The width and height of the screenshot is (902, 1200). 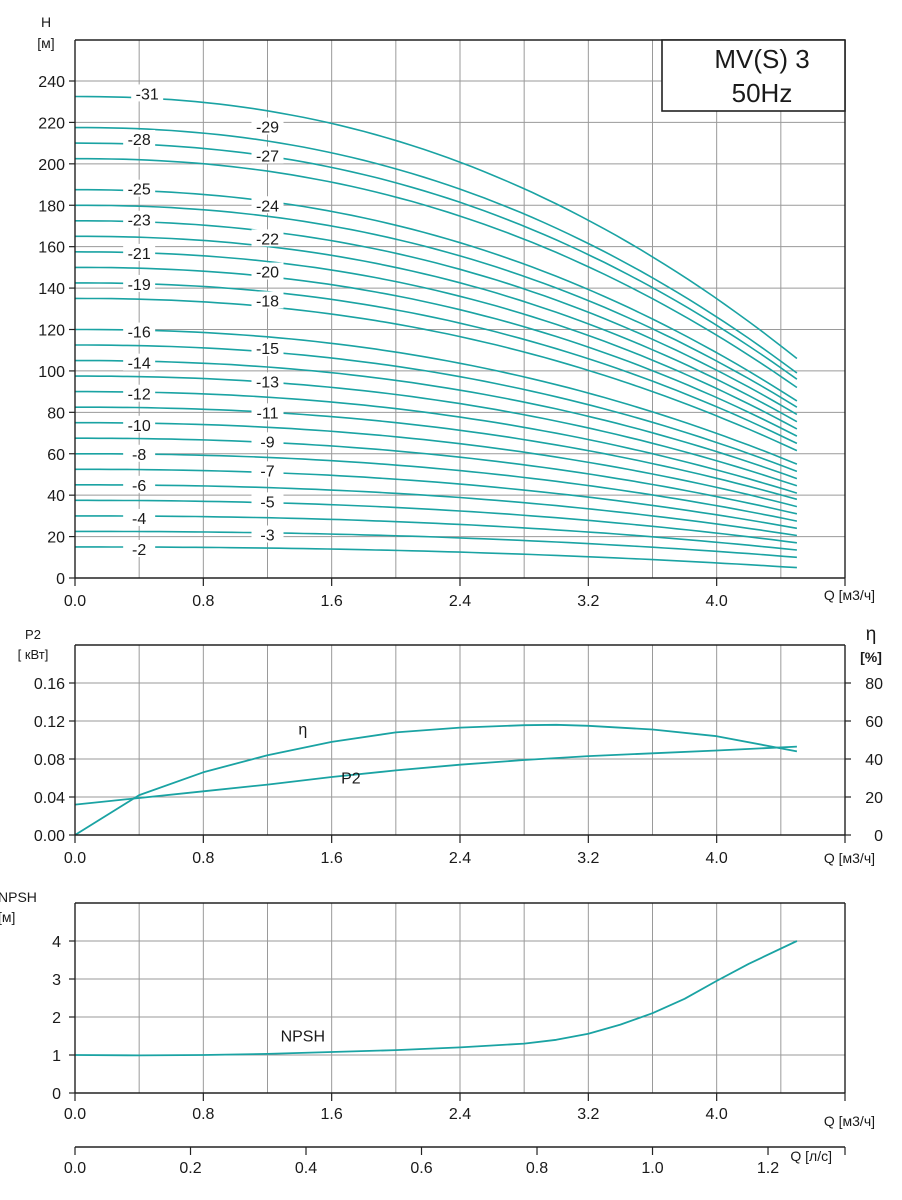 What do you see at coordinates (139, 285) in the screenshot?
I see `curve-label-19: -19` at bounding box center [139, 285].